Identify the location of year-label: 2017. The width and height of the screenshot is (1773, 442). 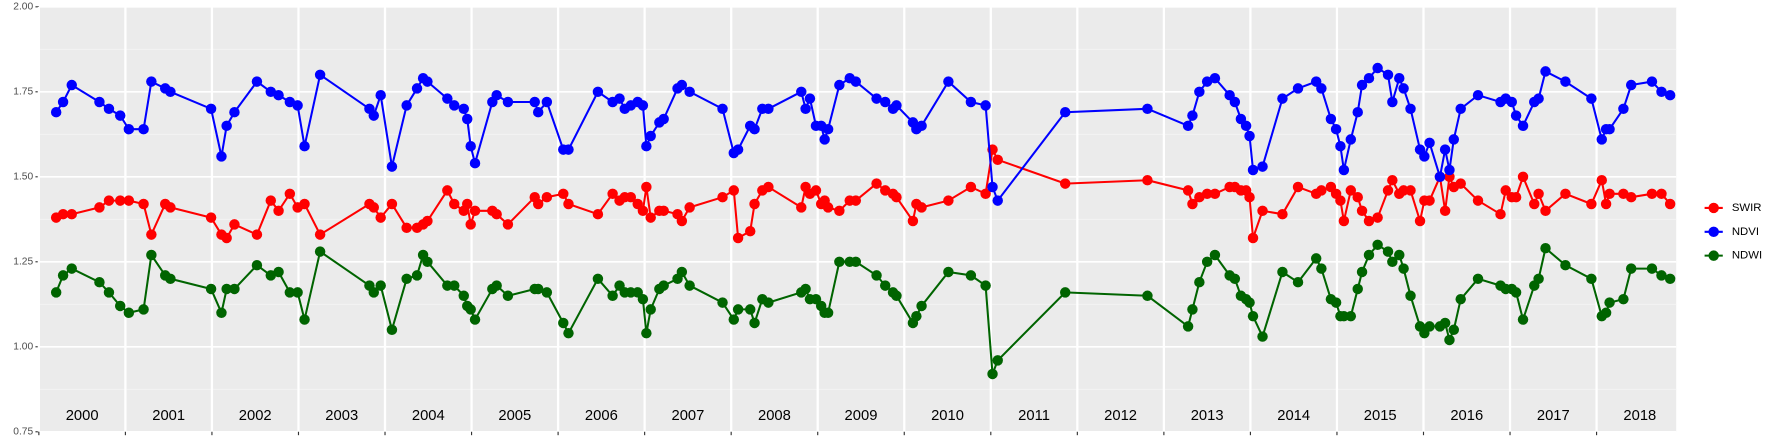
(1553, 416).